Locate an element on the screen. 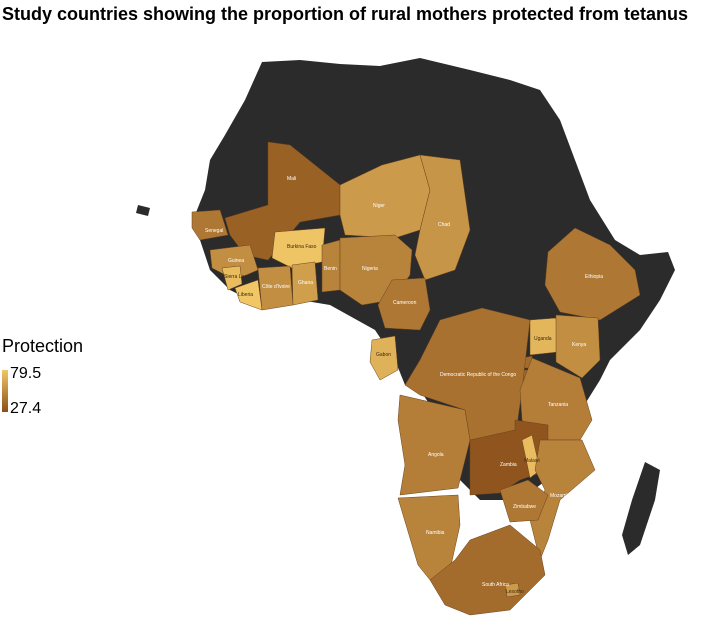  label-zimbabwe: Zimbabwe is located at coordinates (524, 507).